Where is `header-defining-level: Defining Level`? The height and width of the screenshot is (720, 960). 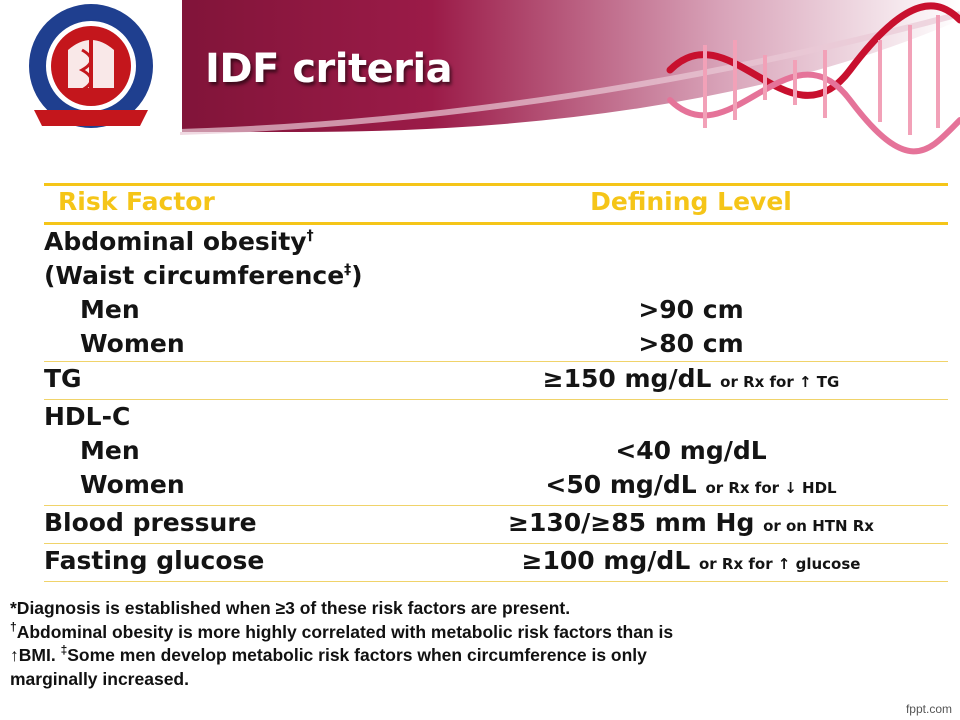 header-defining-level: Defining Level is located at coordinates (691, 204).